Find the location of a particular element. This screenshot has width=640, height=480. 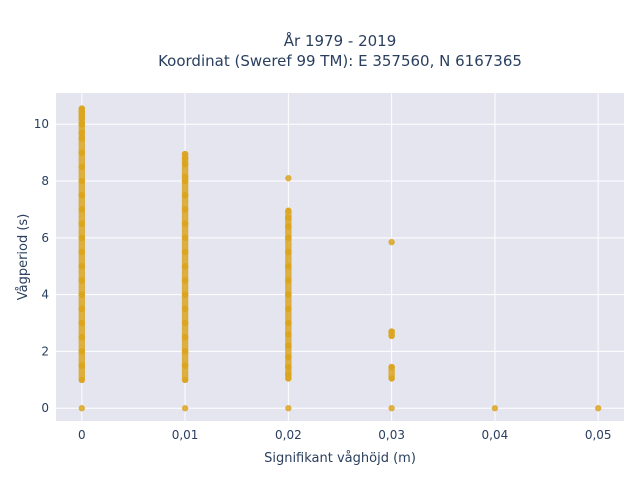

y-tick-label: 10 is located at coordinates (41, 124).